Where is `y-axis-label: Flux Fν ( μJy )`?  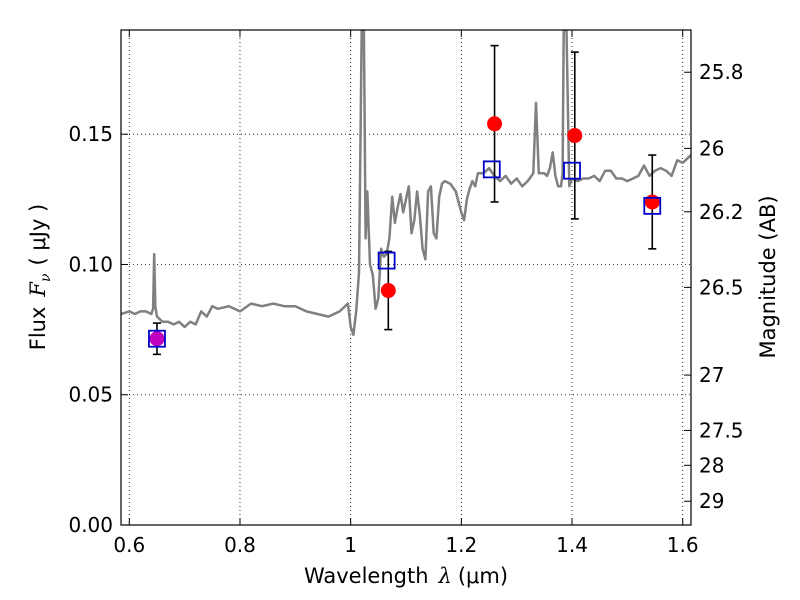
y-axis-label: Flux Fν ( μJy ) is located at coordinates (40, 277).